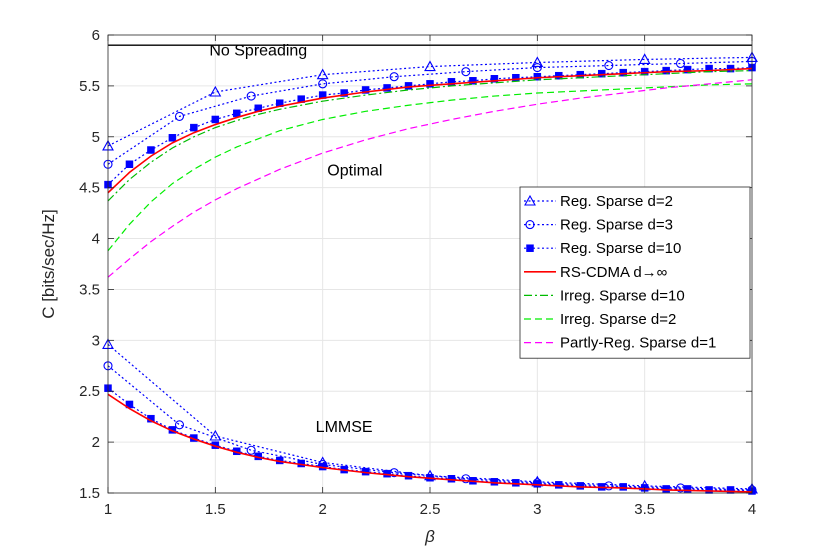 The image size is (830, 559). Describe the element at coordinates (215, 509) in the screenshot. I see `x-tick-label: 1.5` at that location.